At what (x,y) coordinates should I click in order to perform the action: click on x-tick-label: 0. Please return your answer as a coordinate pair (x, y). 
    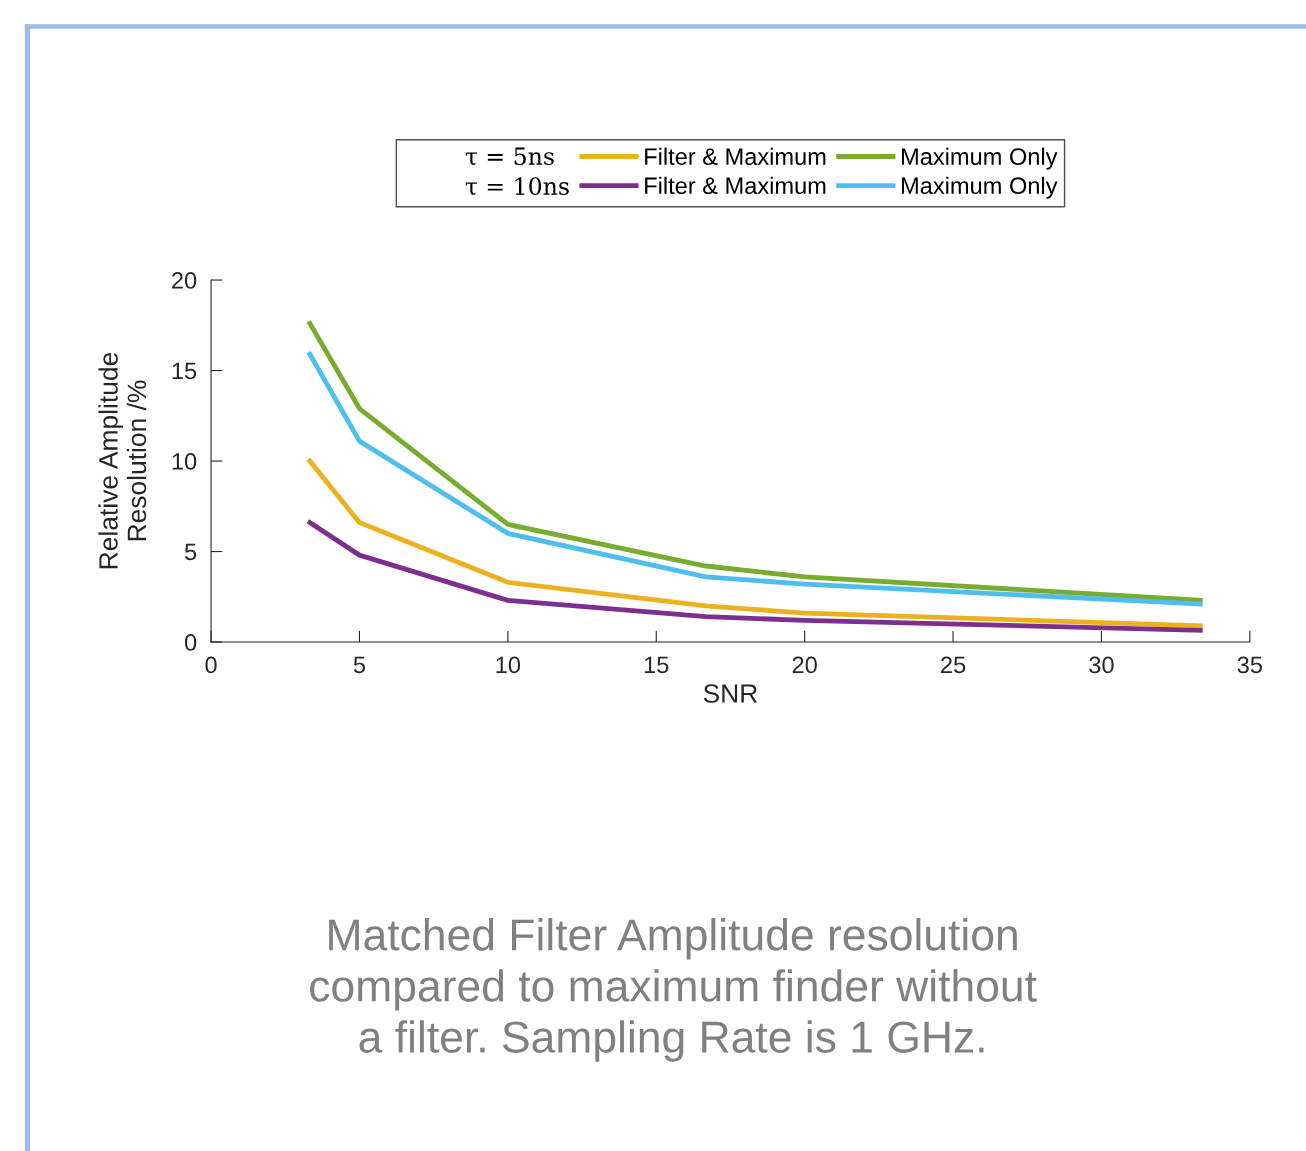
    Looking at the image, I should click on (211, 665).